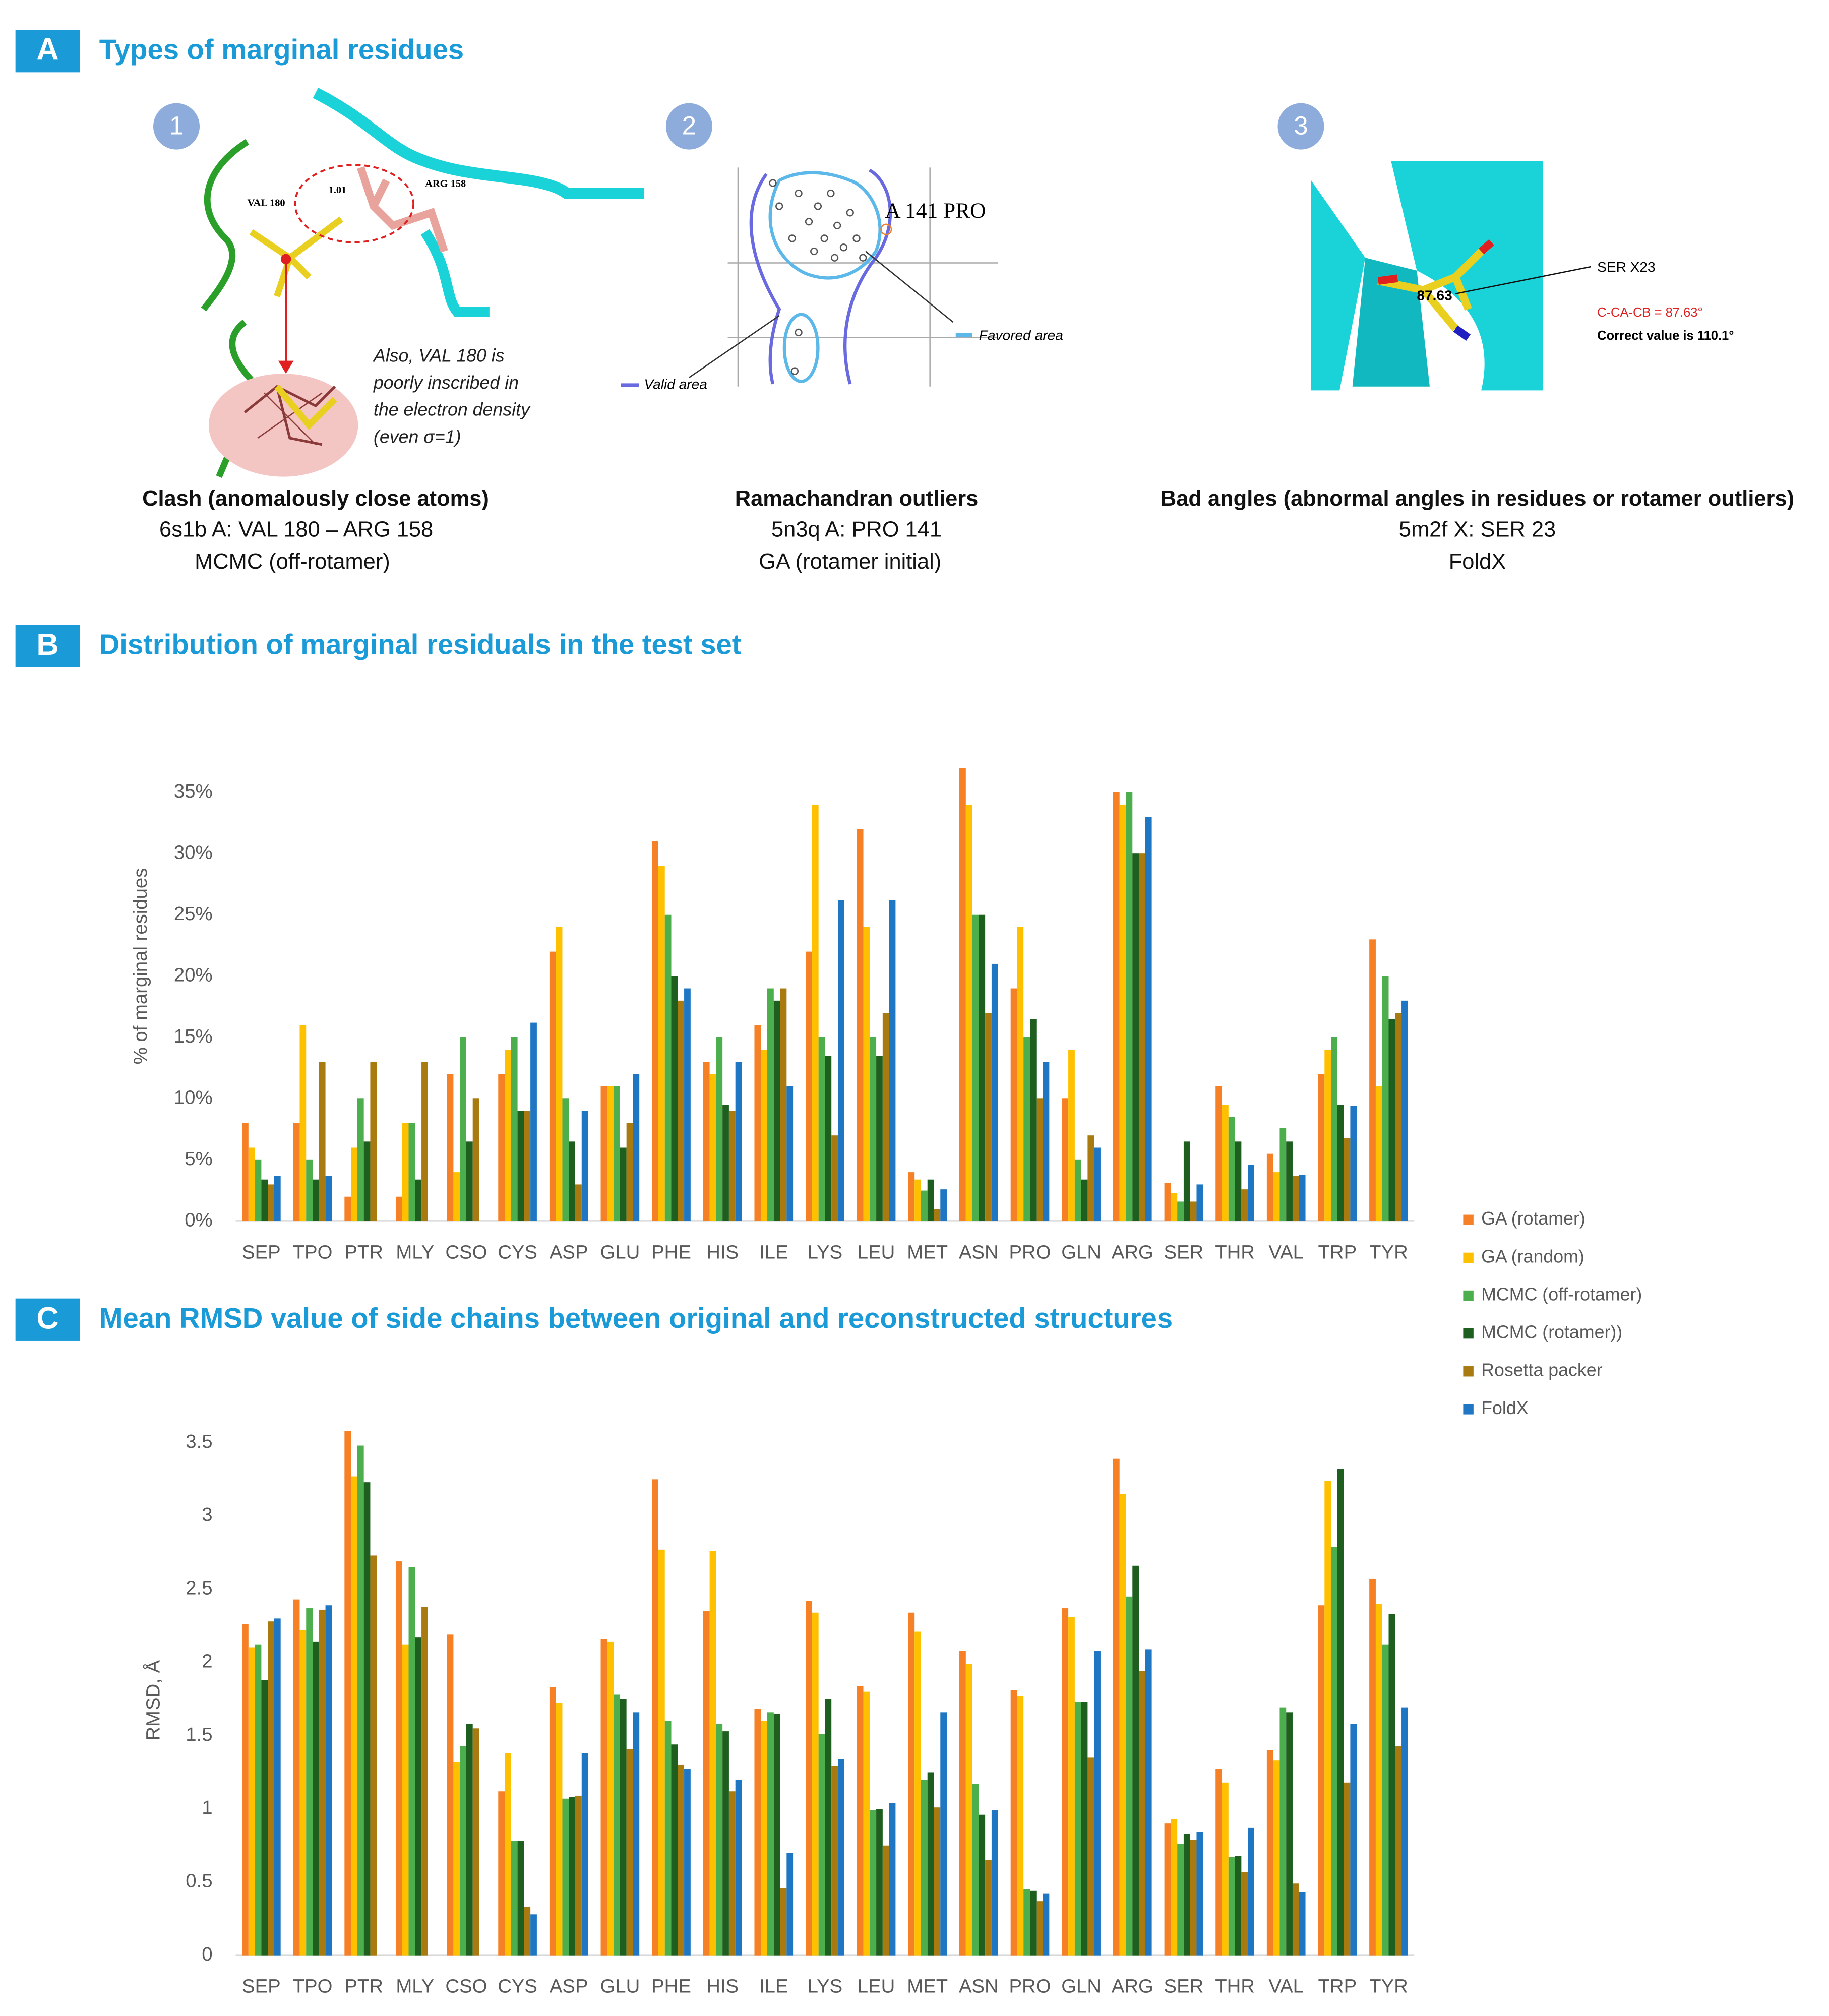 The image size is (1829, 2016). Describe the element at coordinates (363, 1252) in the screenshot. I see `x-tick-label: PTR` at that location.